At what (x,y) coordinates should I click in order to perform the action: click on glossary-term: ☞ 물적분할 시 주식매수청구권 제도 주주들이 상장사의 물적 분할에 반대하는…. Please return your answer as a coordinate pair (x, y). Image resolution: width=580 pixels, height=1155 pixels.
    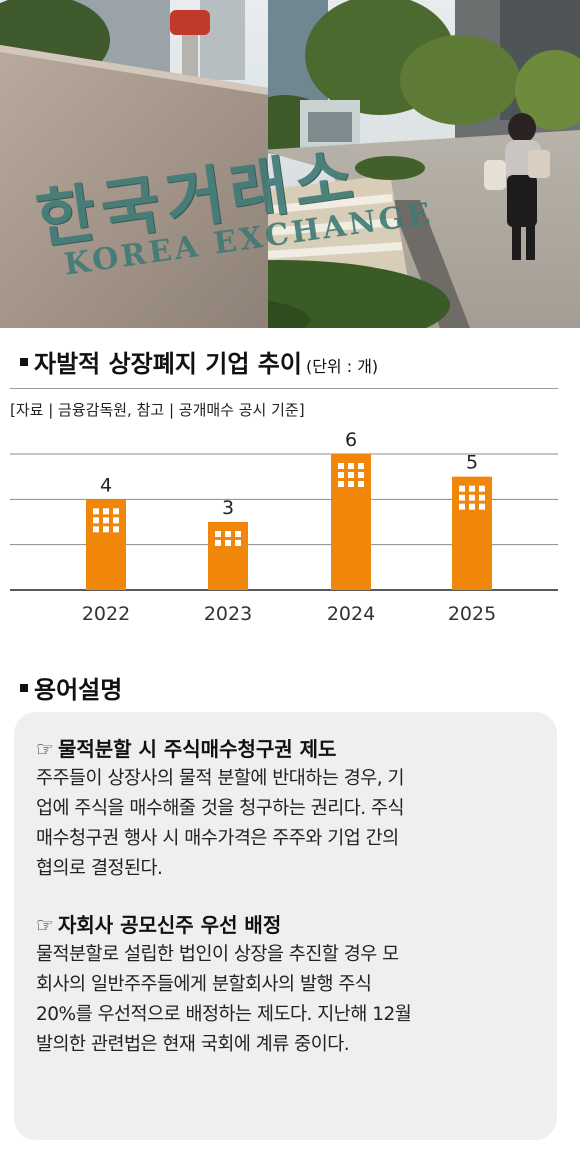
    Looking at the image, I should click on (287, 809).